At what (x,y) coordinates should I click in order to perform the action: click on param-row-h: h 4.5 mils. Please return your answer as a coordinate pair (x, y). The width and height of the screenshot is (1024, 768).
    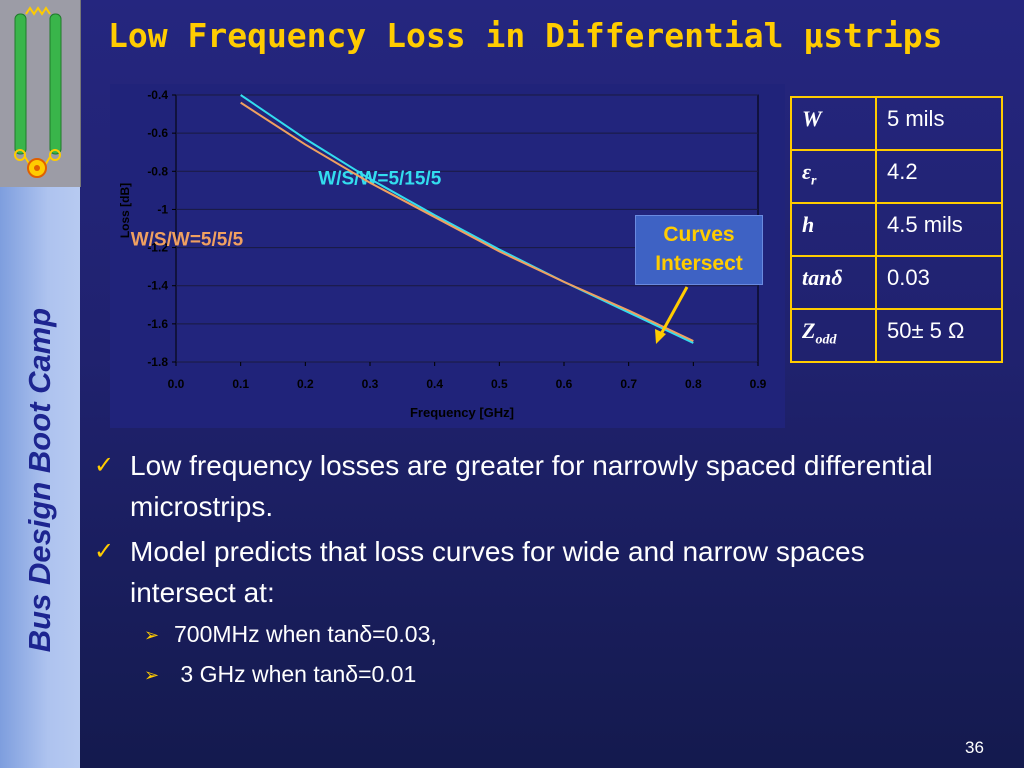
    Looking at the image, I should click on (896, 229).